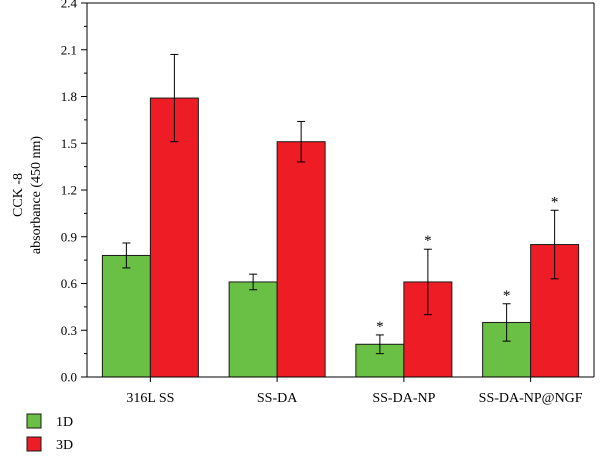 Image resolution: width=600 pixels, height=458 pixels. What do you see at coordinates (69, 236) in the screenshot?
I see `y-tick-label: 0.9` at bounding box center [69, 236].